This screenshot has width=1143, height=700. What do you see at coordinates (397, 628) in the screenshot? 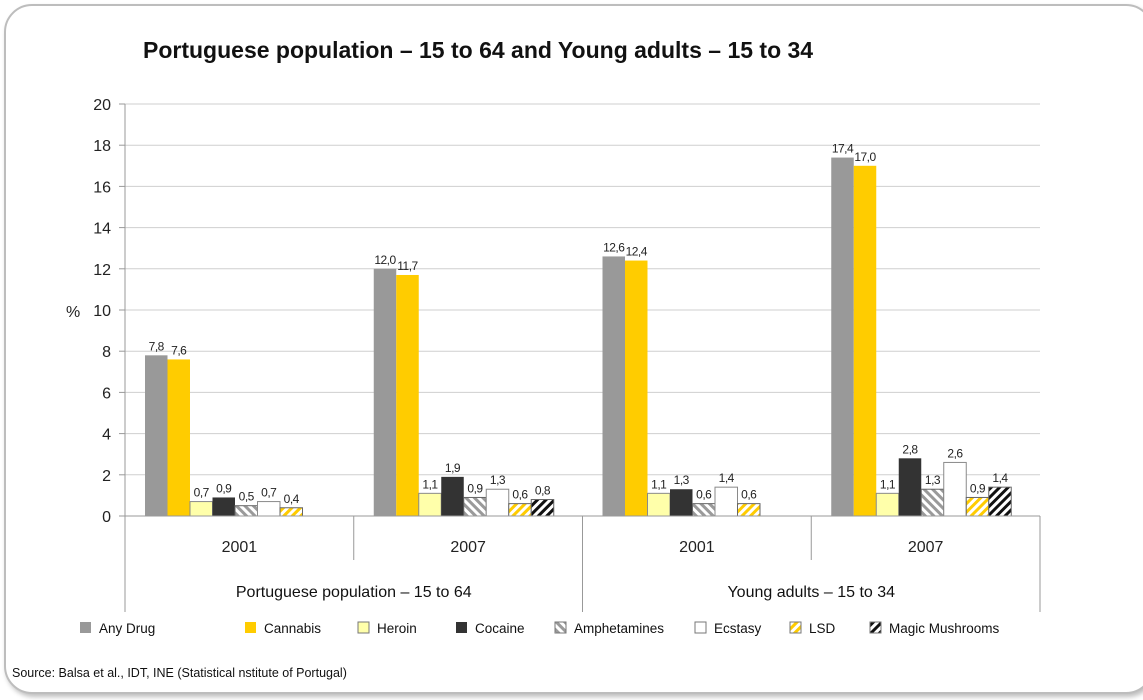
I see `legend-label: Heroin` at bounding box center [397, 628].